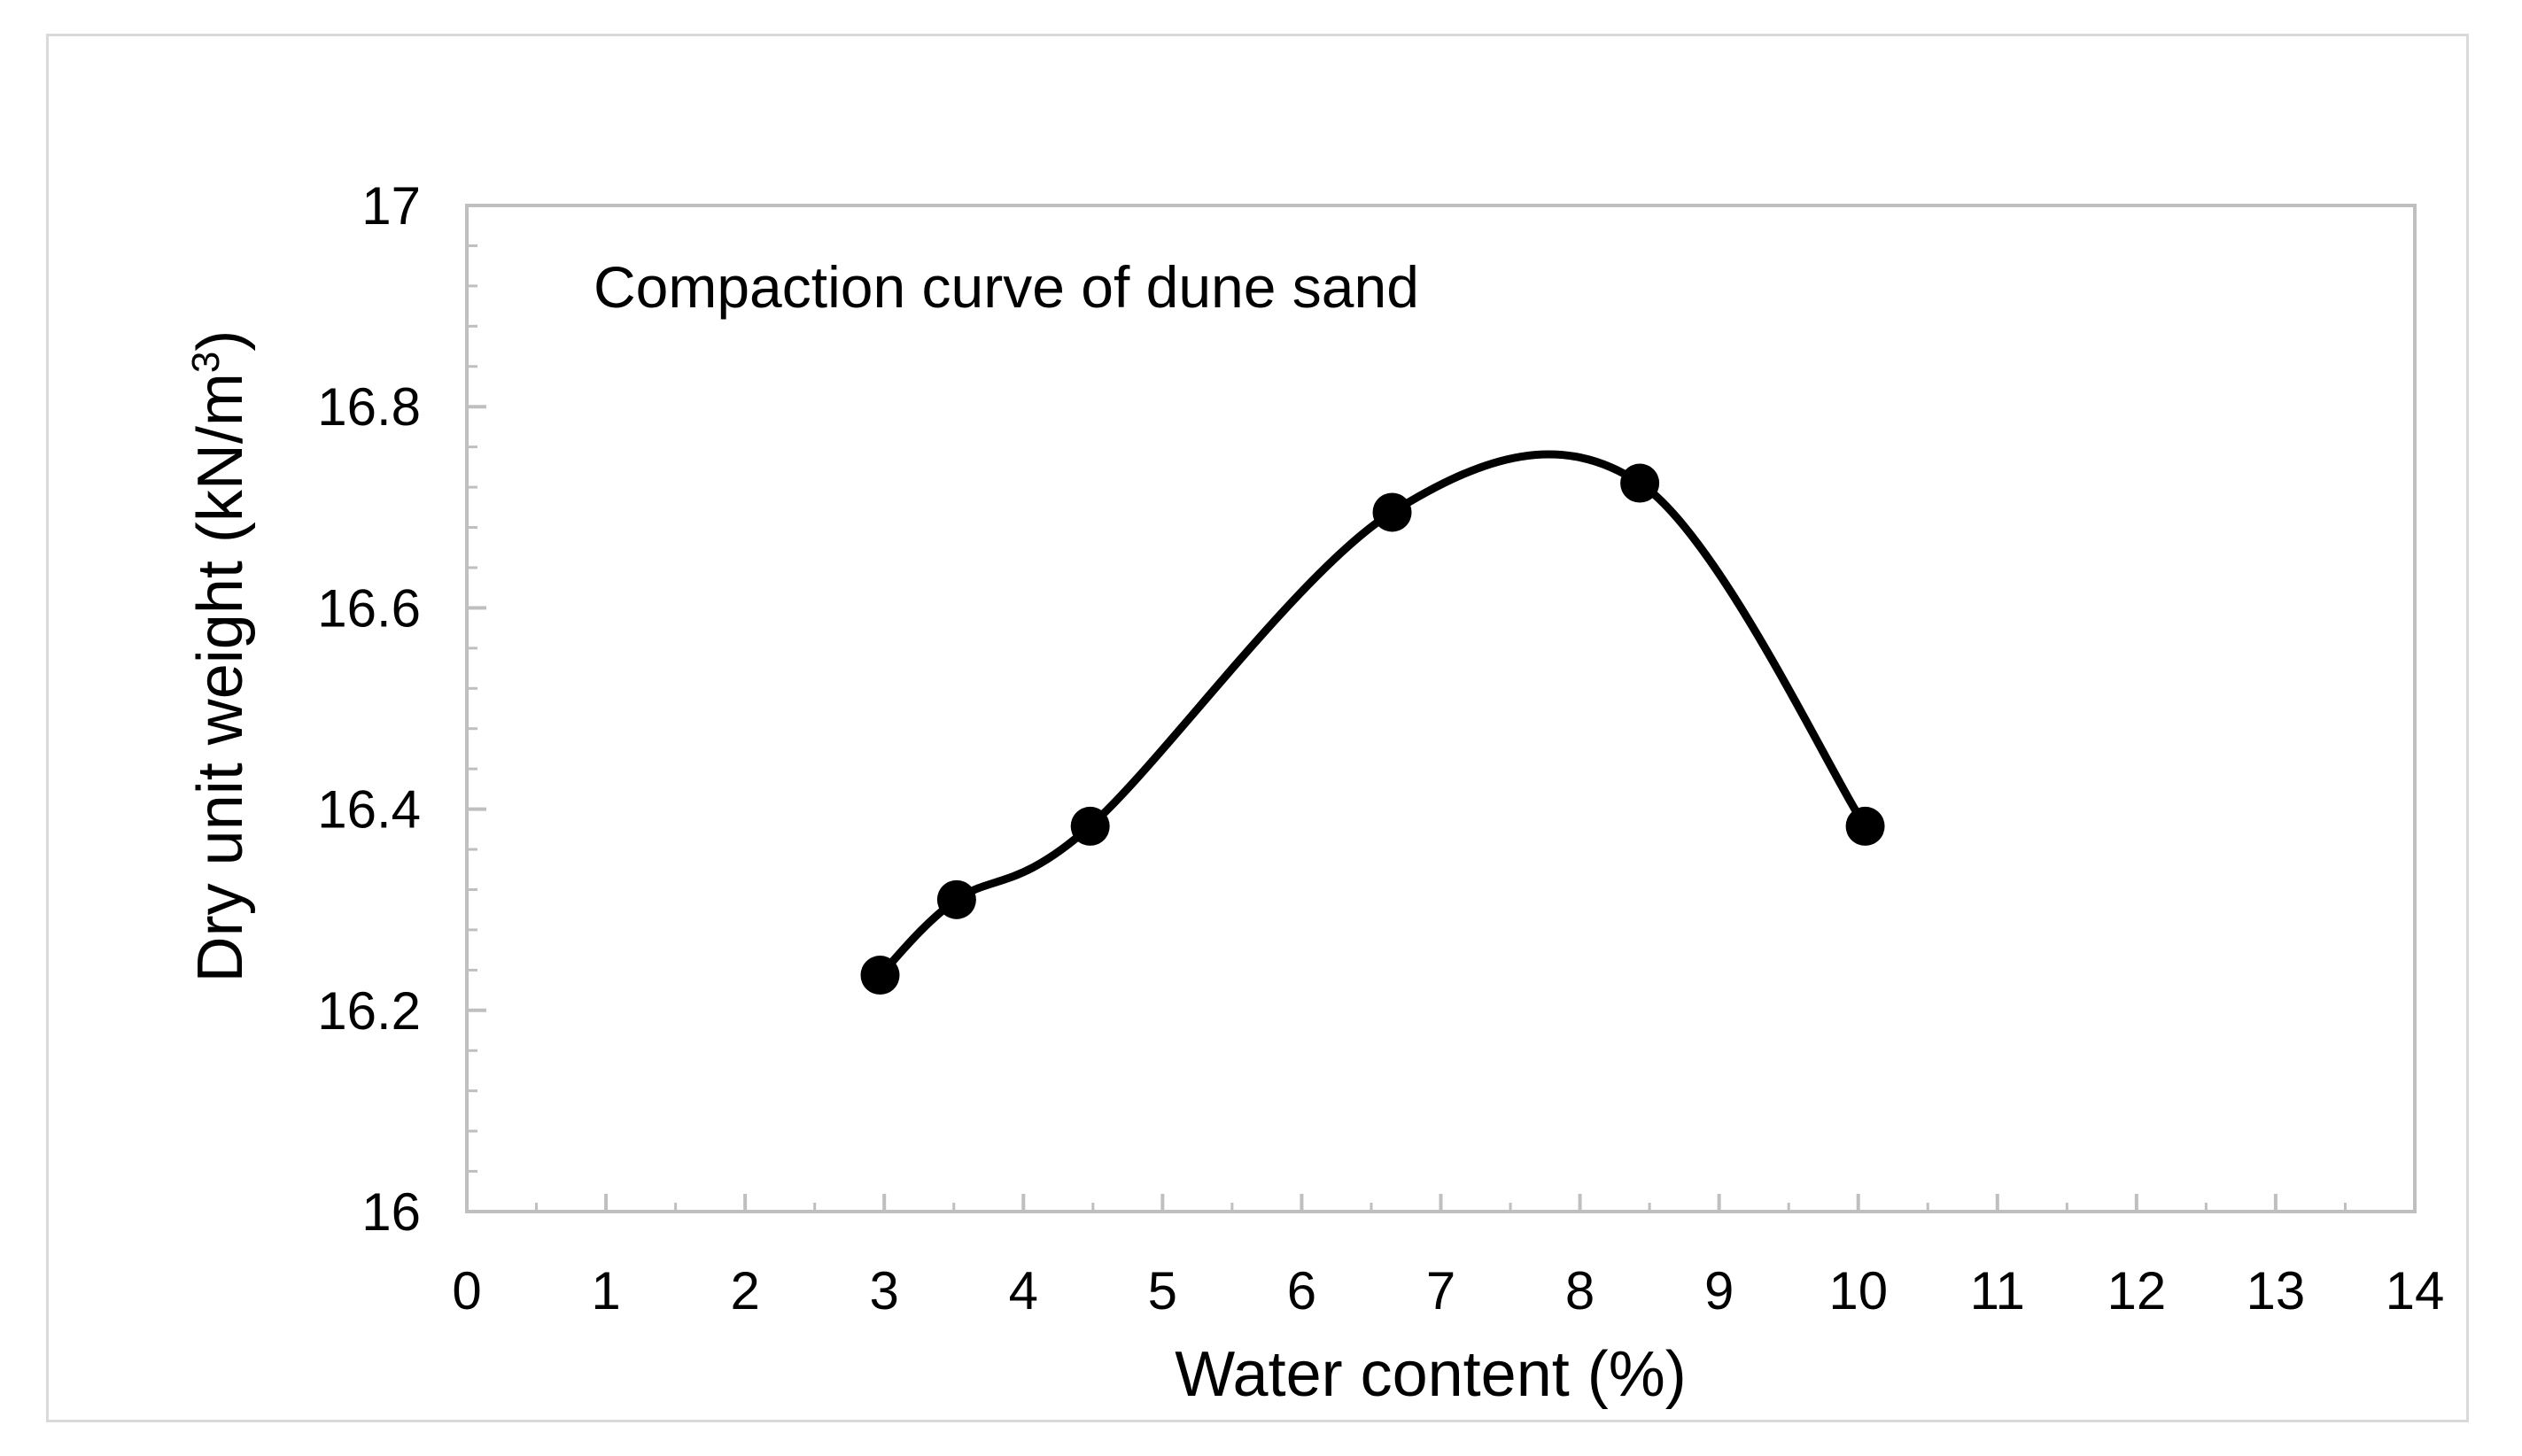 The image size is (2522, 1456). Describe the element at coordinates (369, 1011) in the screenshot. I see `y-tick-label: 16.2` at that location.